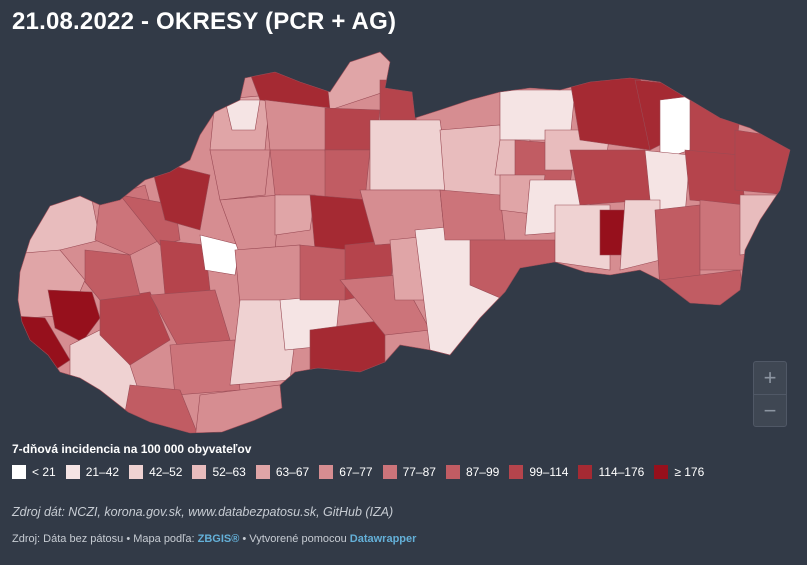 This screenshot has width=807, height=565. I want to click on legend-label: < 21, so click(44, 472).